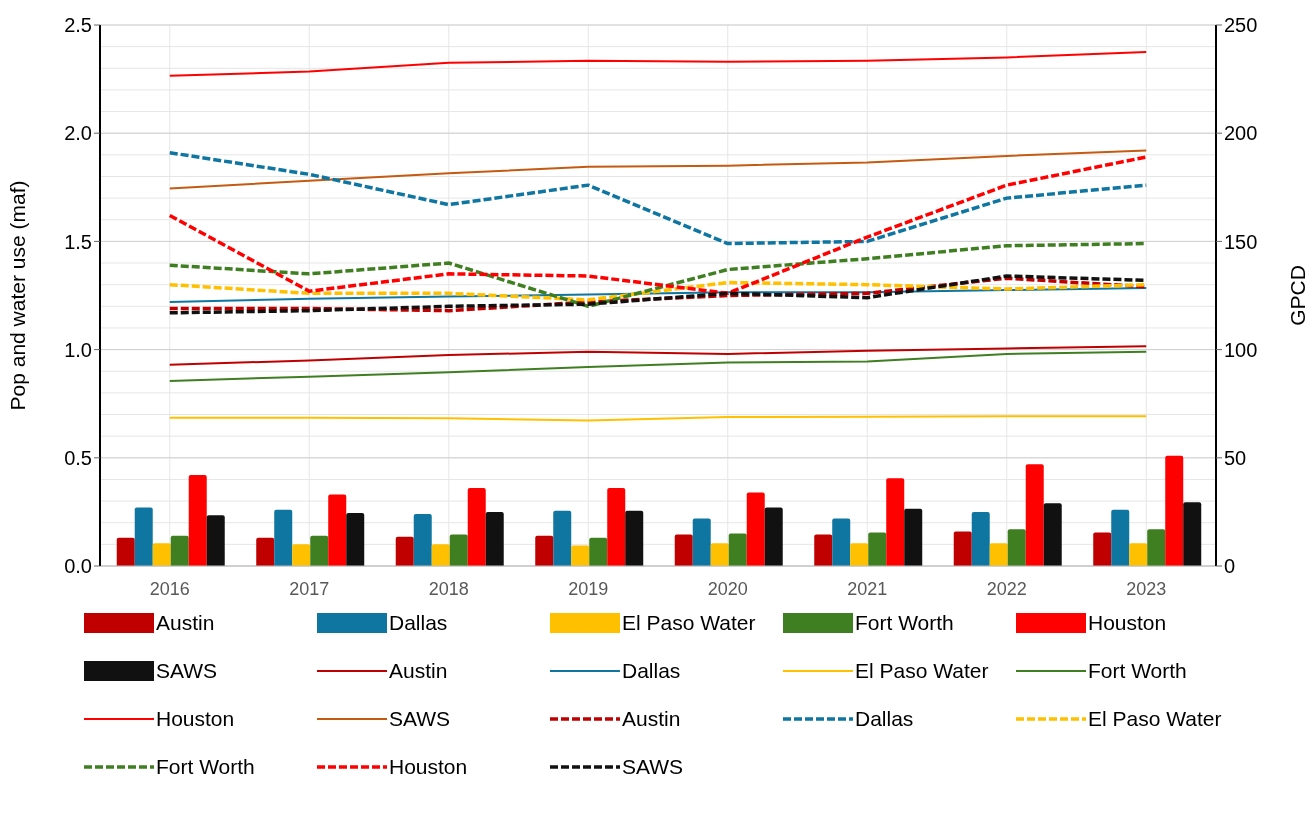  What do you see at coordinates (78, 566) in the screenshot?
I see `y-tick-label: 0.0` at bounding box center [78, 566].